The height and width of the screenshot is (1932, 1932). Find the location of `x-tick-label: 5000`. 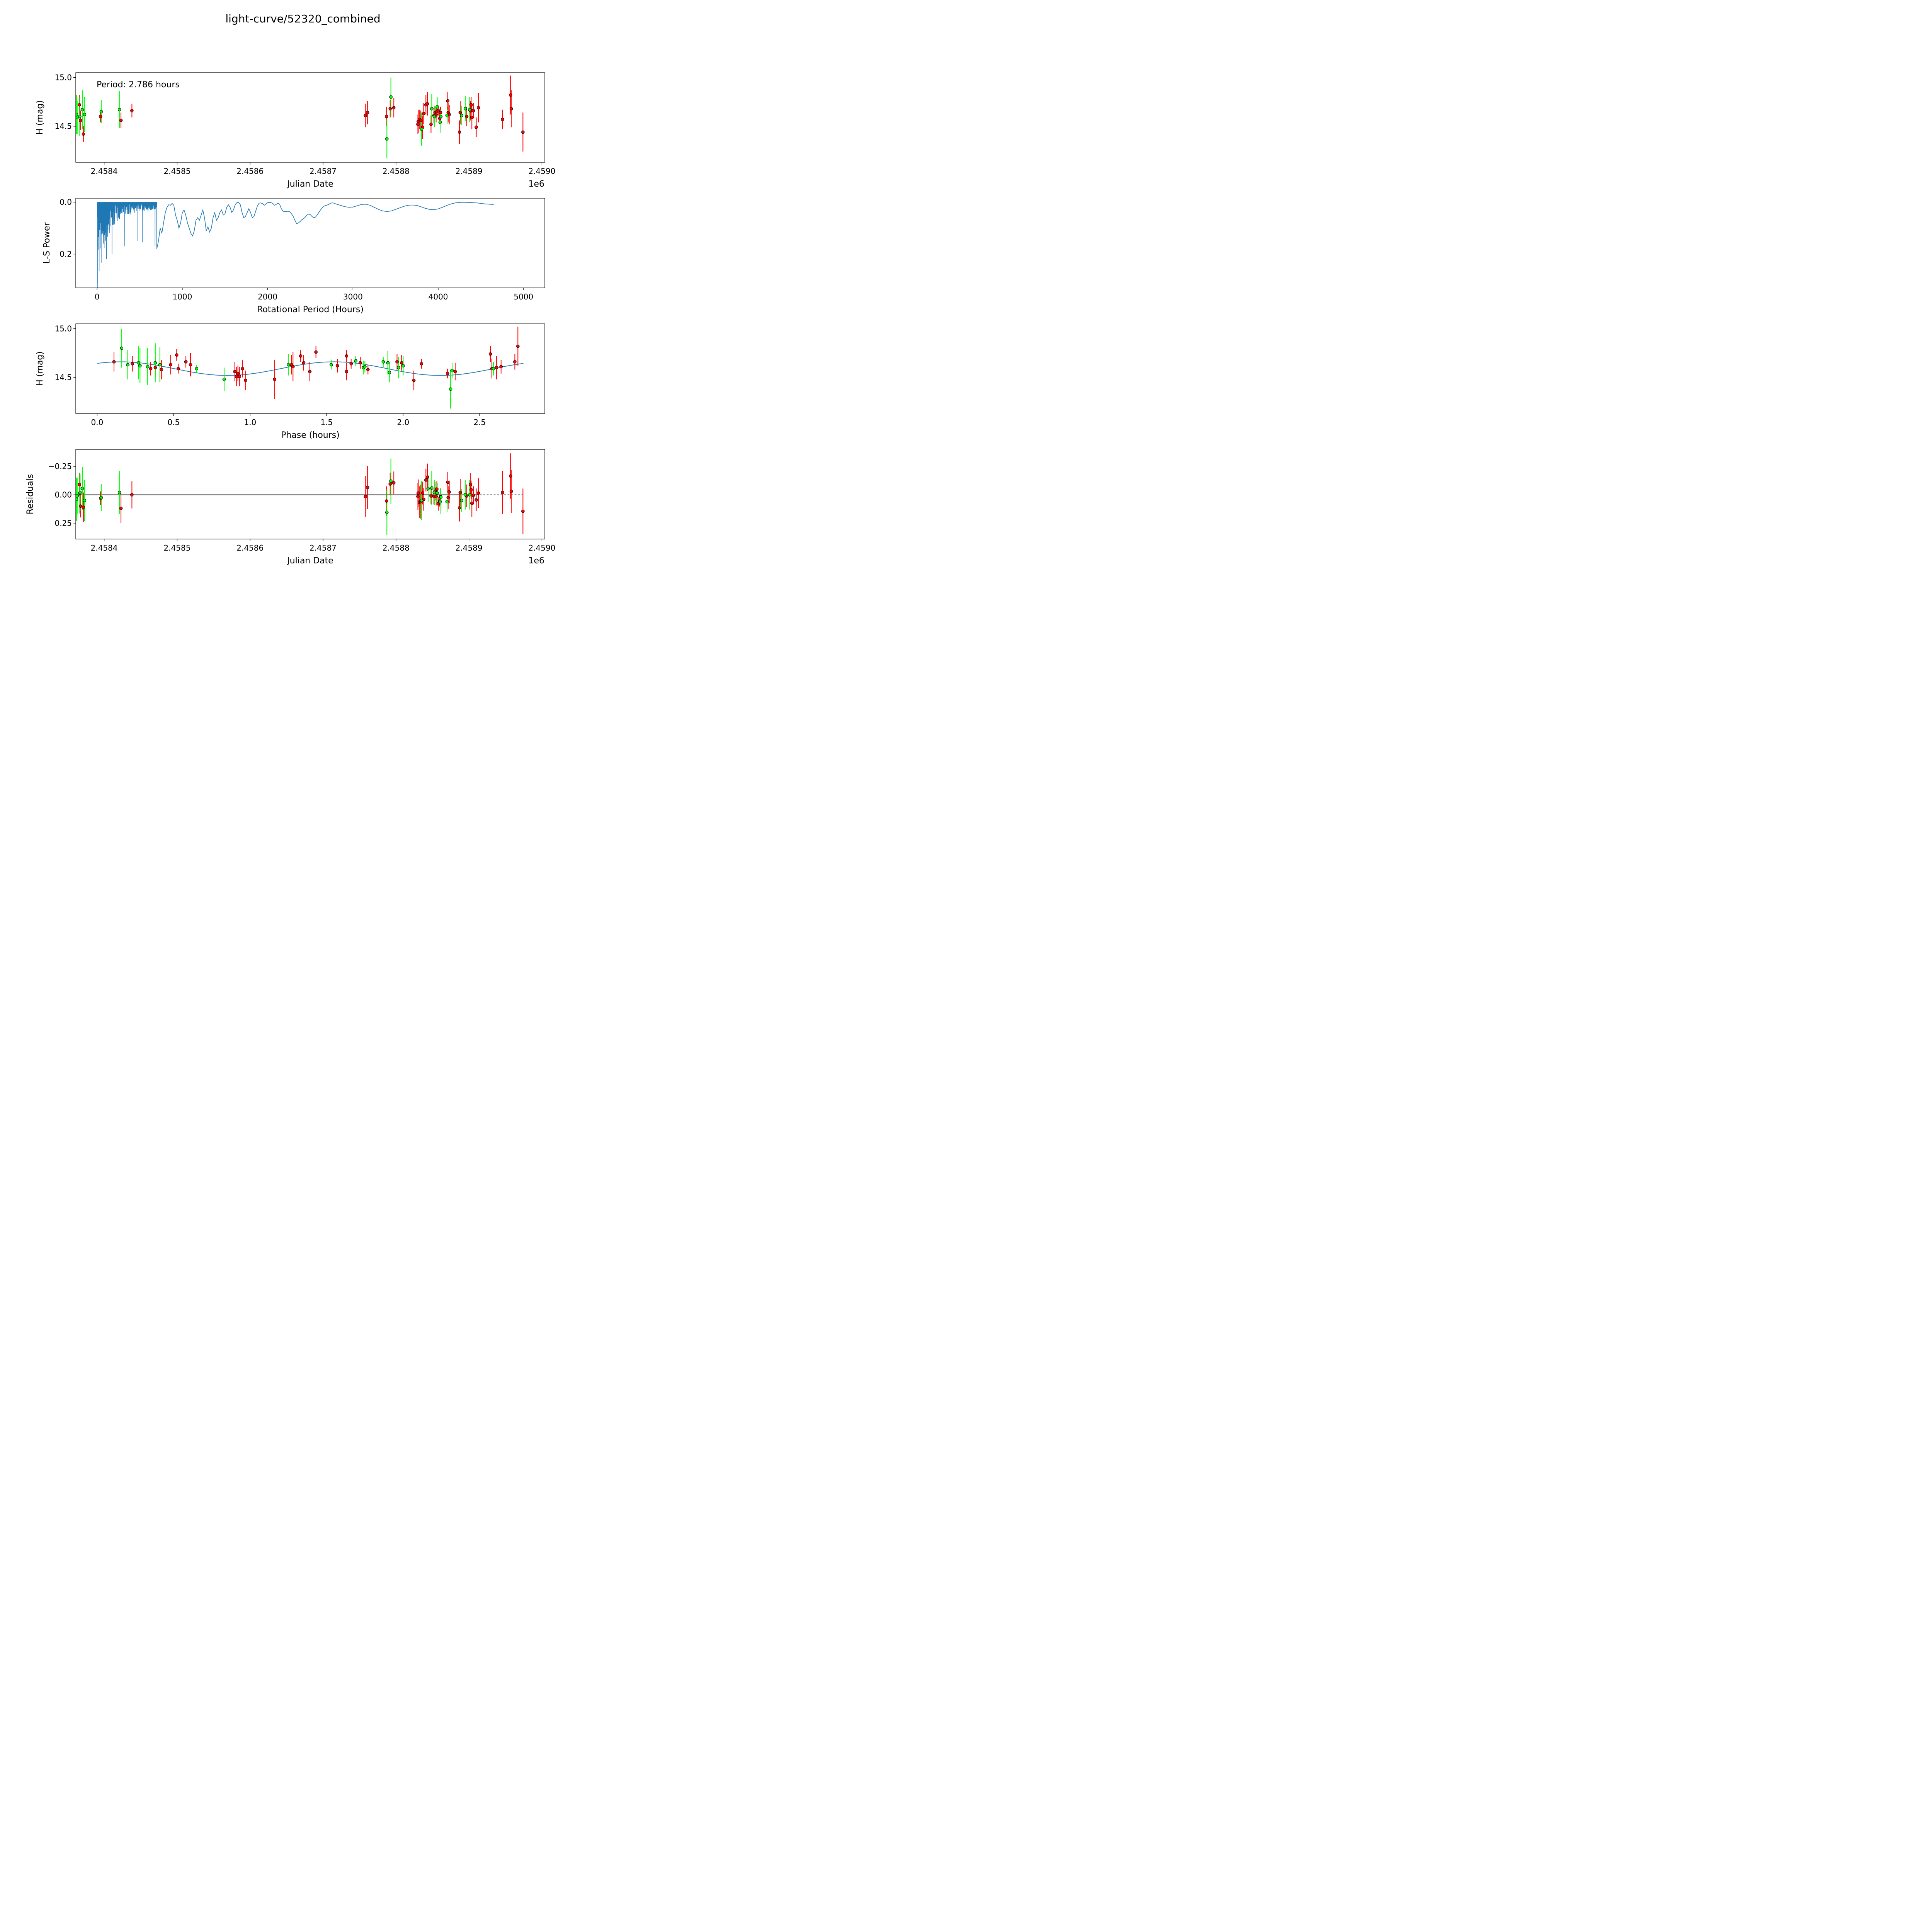

x-tick-label: 5000 is located at coordinates (524, 296).